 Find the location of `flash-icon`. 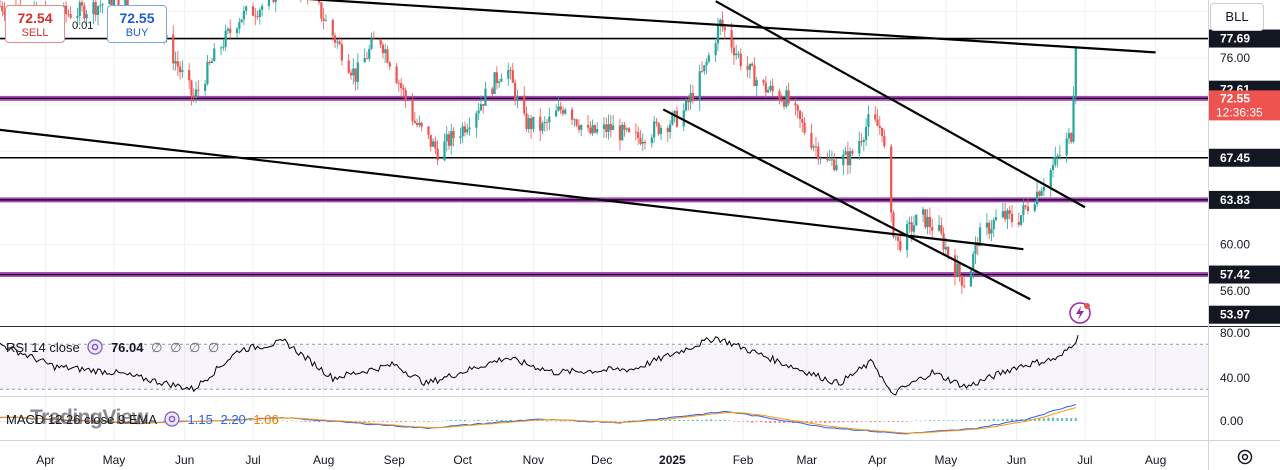

flash-icon is located at coordinates (1080, 313).